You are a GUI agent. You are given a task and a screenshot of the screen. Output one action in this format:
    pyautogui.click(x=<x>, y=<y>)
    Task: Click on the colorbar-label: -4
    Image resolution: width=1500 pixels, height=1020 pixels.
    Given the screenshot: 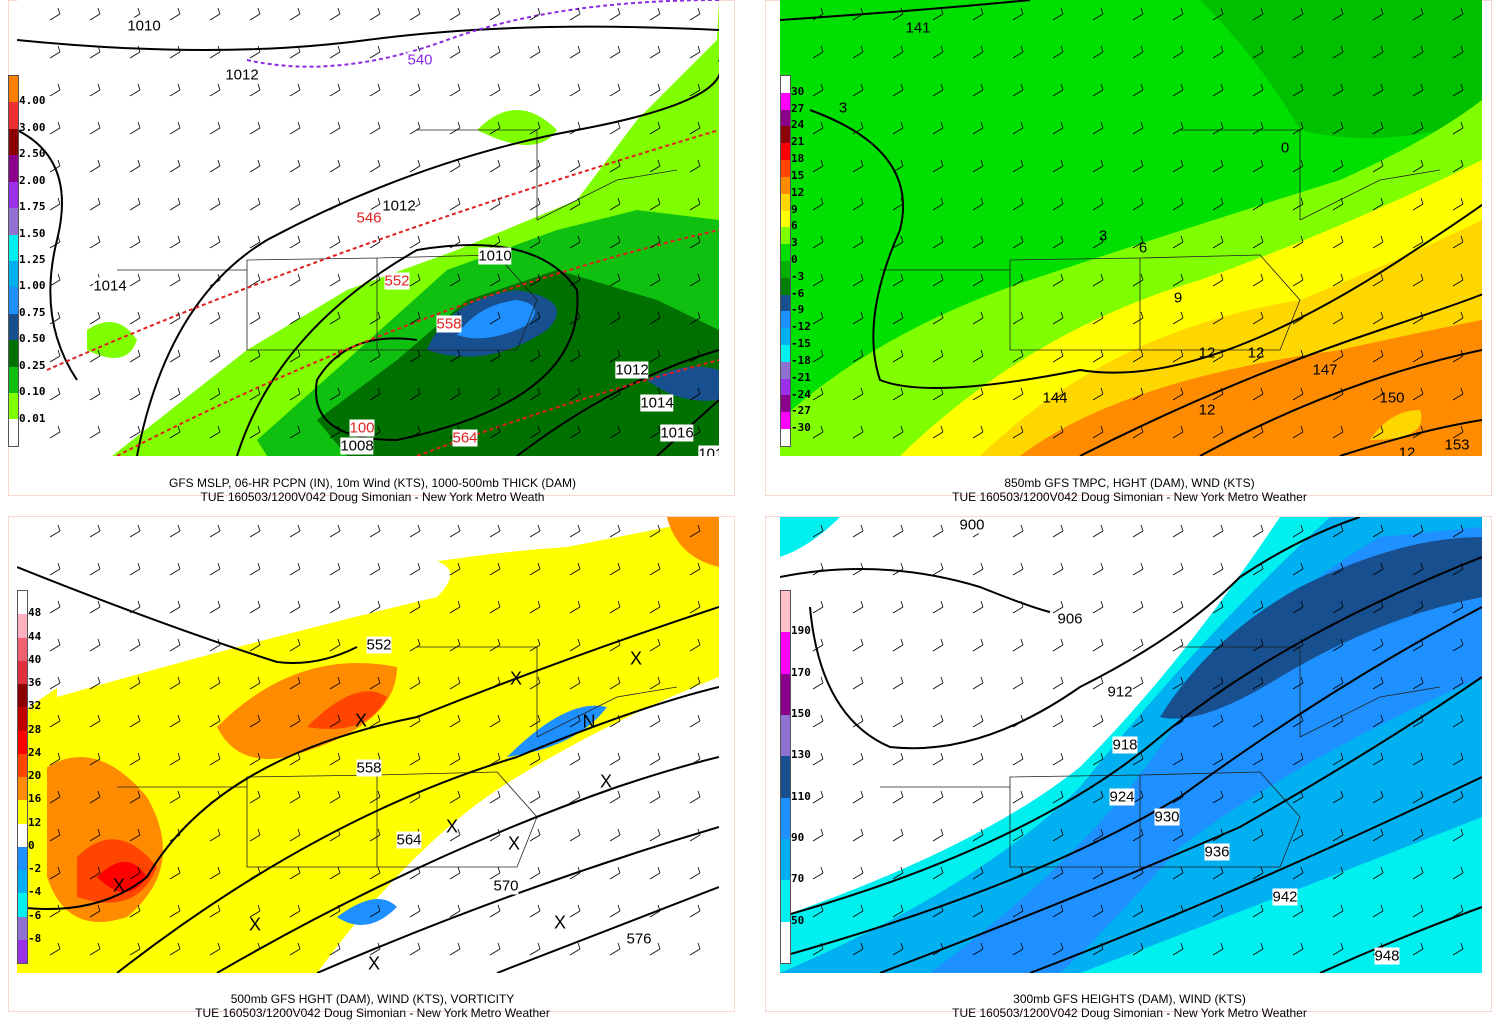 What is the action you would take?
    pyautogui.click(x=35, y=892)
    